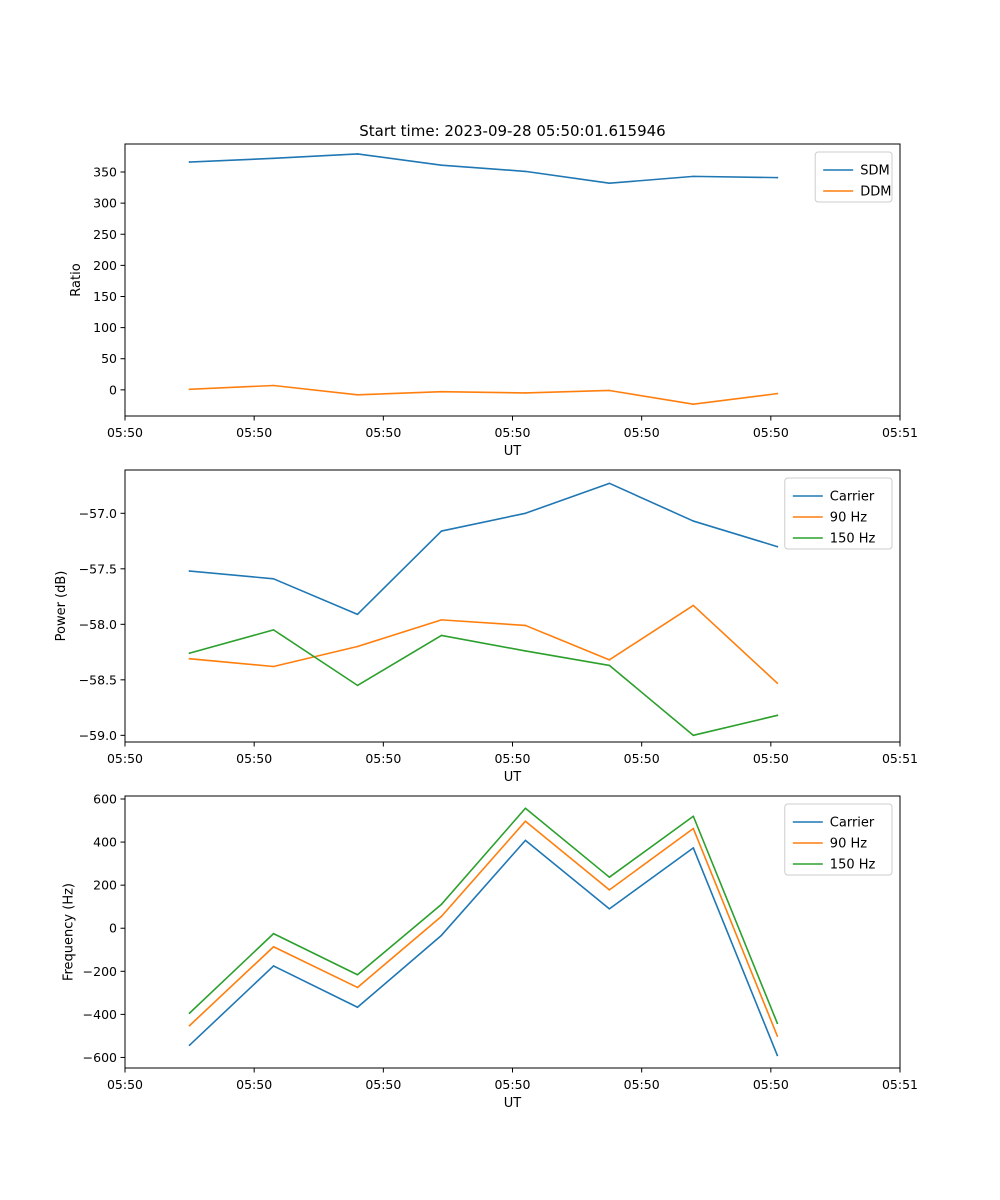 This screenshot has height=1200, width=1000. Describe the element at coordinates (512, 432) in the screenshot. I see `ratio-x-tick-label-3: 05:50` at that location.